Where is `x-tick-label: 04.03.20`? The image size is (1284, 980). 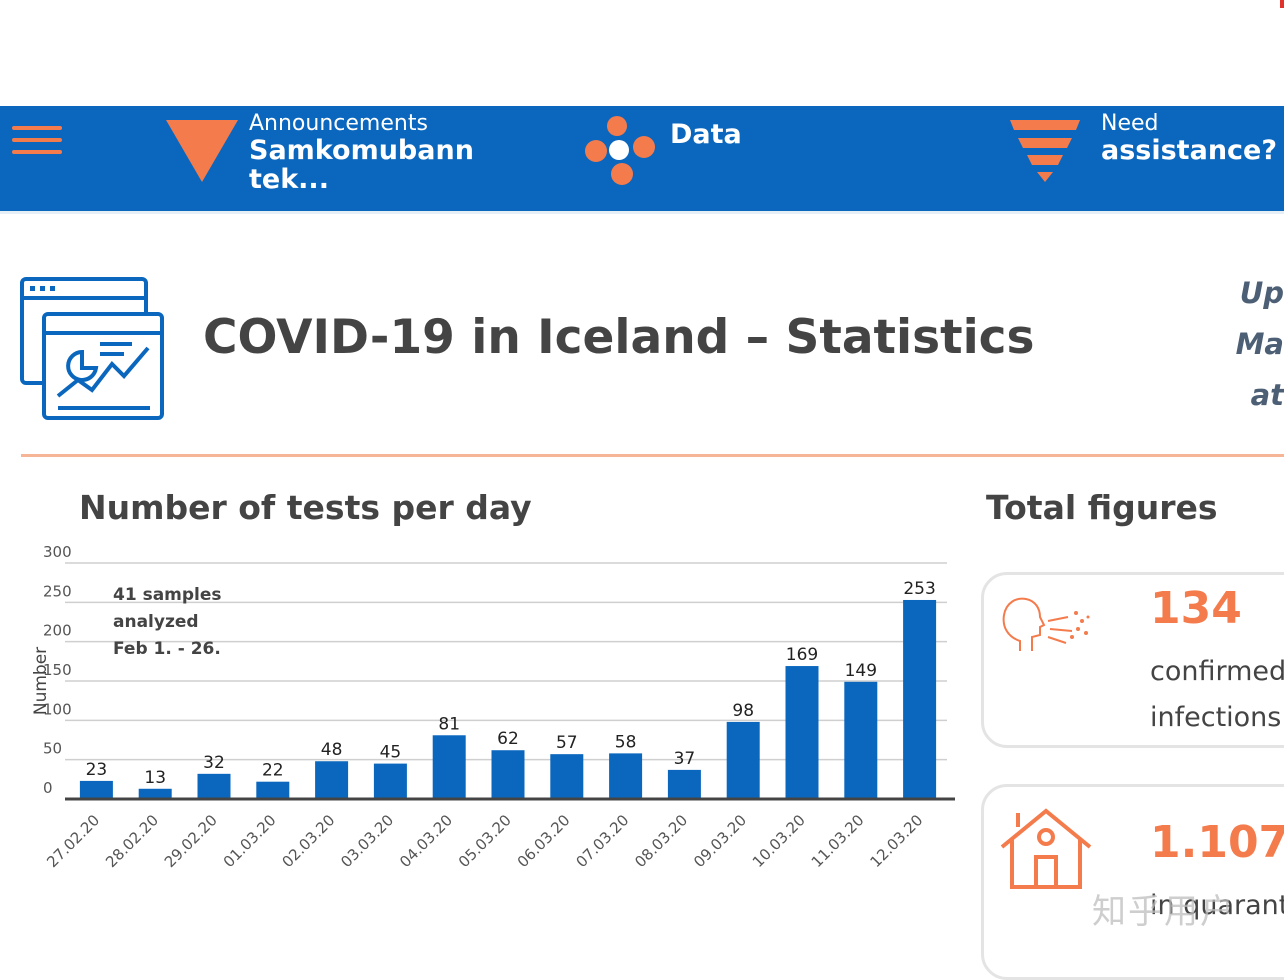 x-tick-label: 04.03.20 is located at coordinates (426, 841).